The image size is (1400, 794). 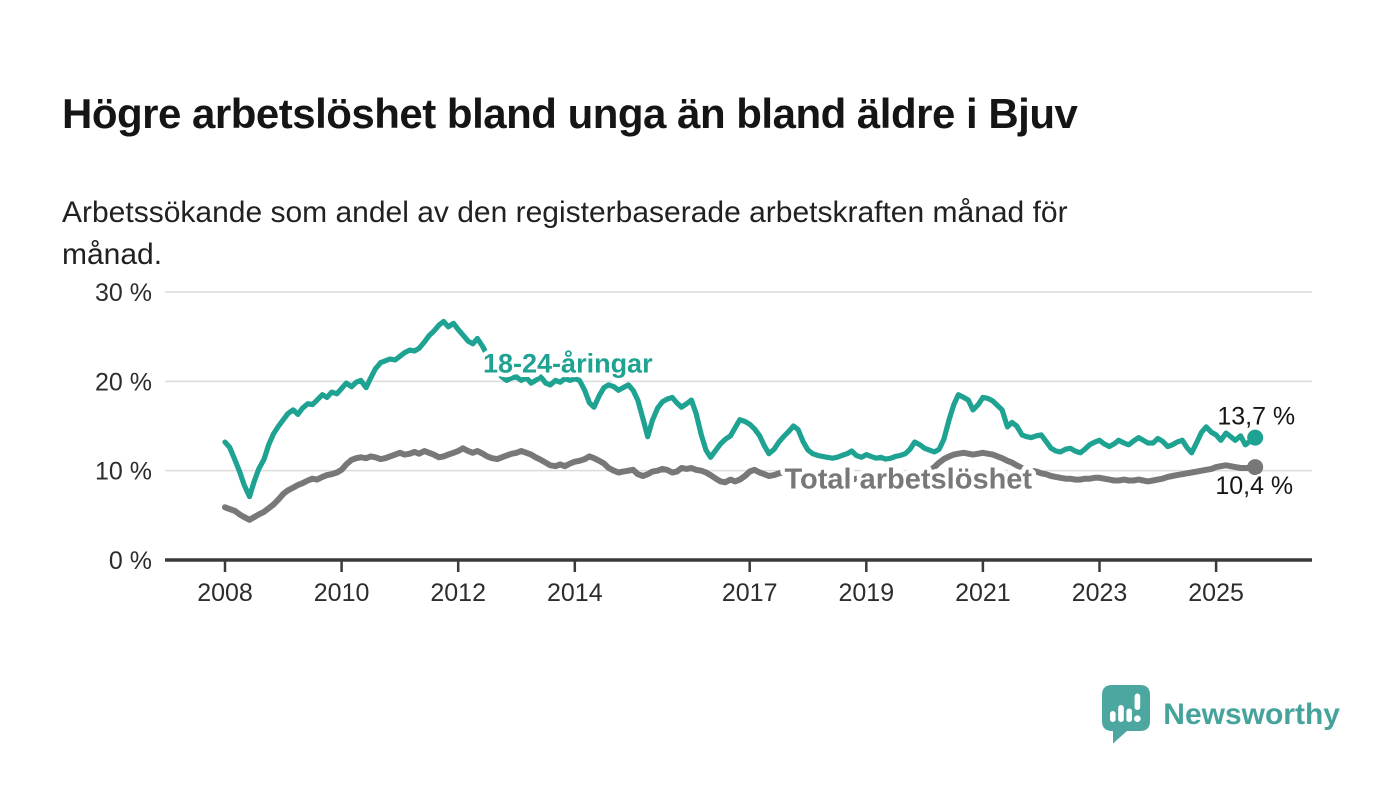 What do you see at coordinates (740, 484) in the screenshot?
I see `series-line-total` at bounding box center [740, 484].